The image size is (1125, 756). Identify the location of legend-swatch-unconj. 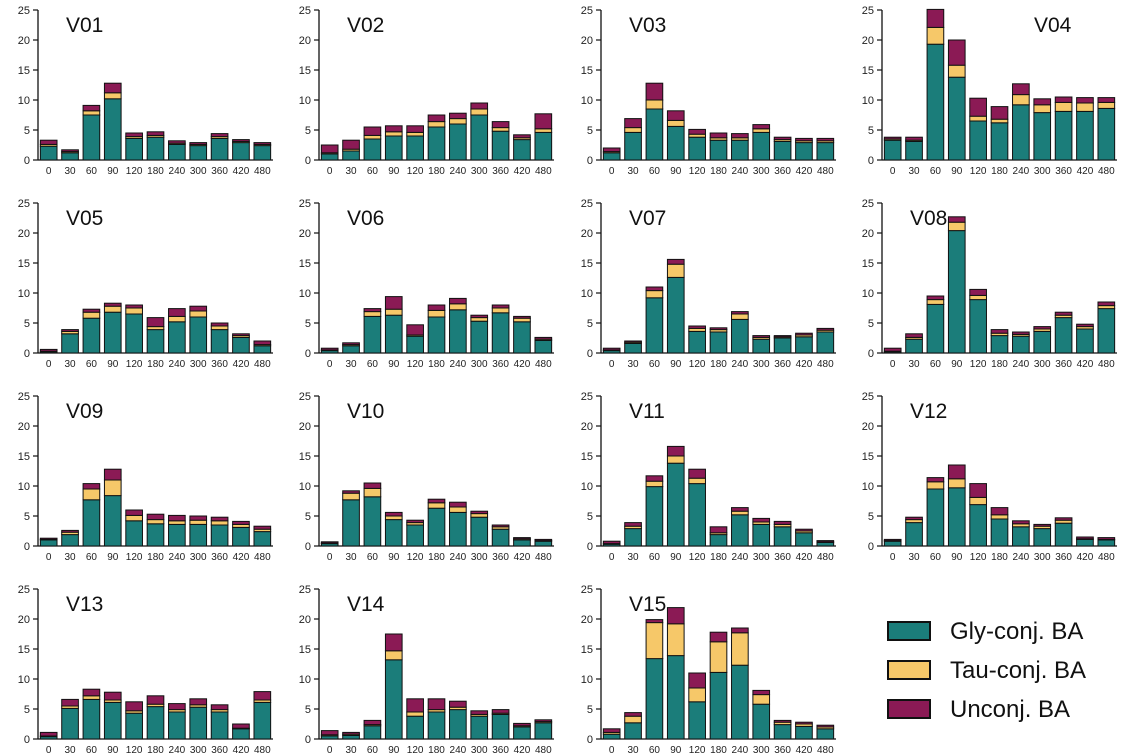
(909, 709).